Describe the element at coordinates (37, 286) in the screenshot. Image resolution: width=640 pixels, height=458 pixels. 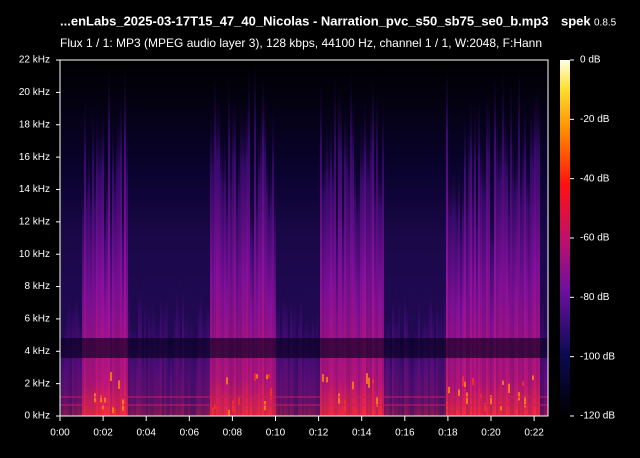
I see `y-tick-label: 8 kHz` at that location.